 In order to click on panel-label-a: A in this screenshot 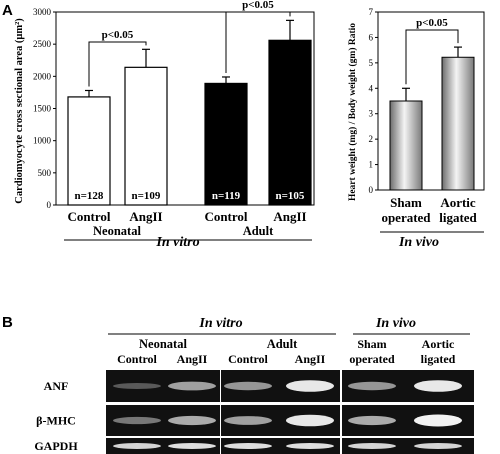, I will do `click(7, 10)`.